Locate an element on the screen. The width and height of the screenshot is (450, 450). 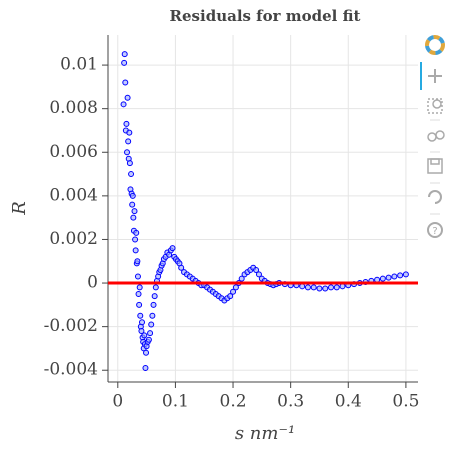
help-tool: ? is located at coordinates (435, 230).